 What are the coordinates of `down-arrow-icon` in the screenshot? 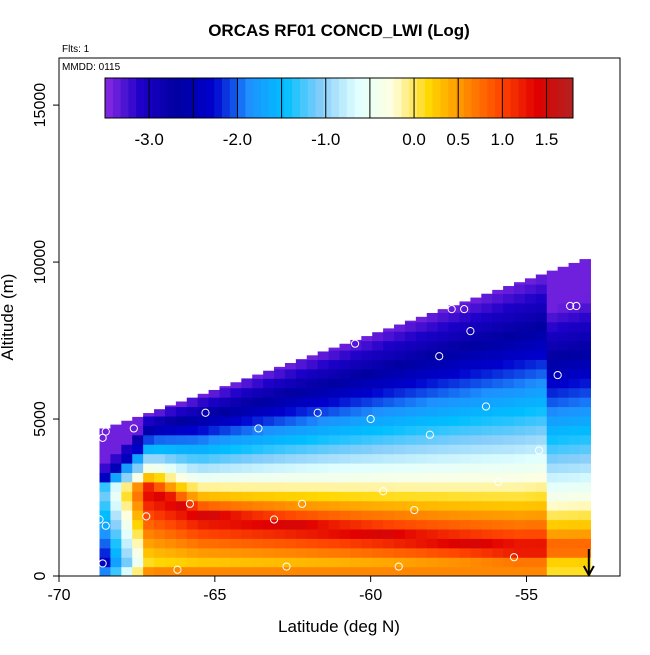 It's located at (588, 563).